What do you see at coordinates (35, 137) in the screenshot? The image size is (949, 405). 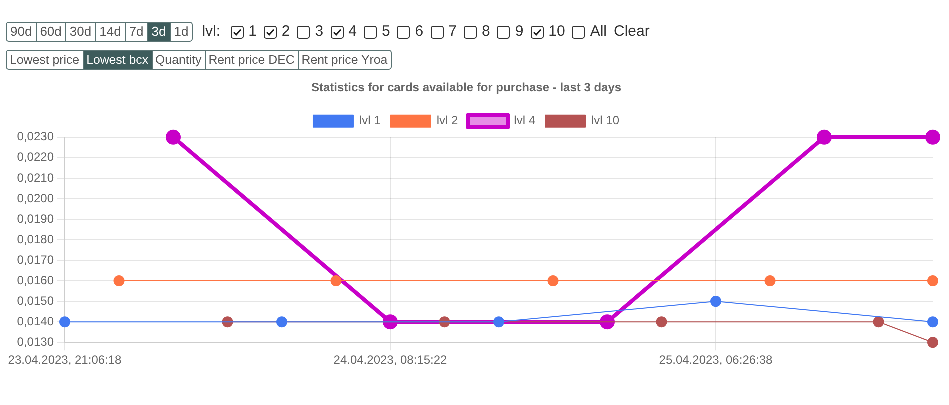 I see `y-tick-label: 0,0230` at bounding box center [35, 137].